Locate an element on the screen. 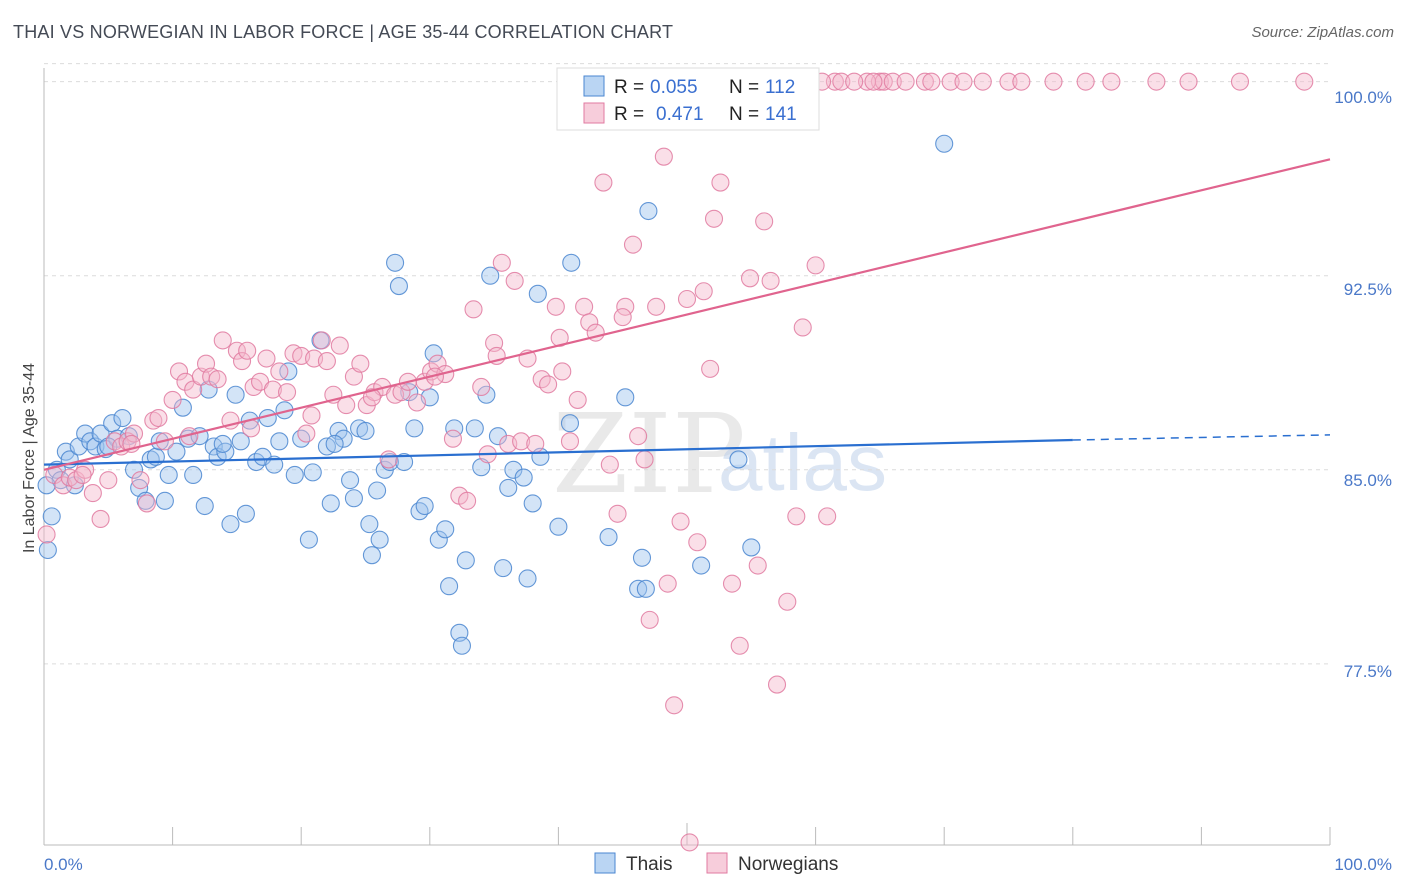 This screenshot has height=892, width=1406. legend-r-label-thais: R = is located at coordinates (629, 87).